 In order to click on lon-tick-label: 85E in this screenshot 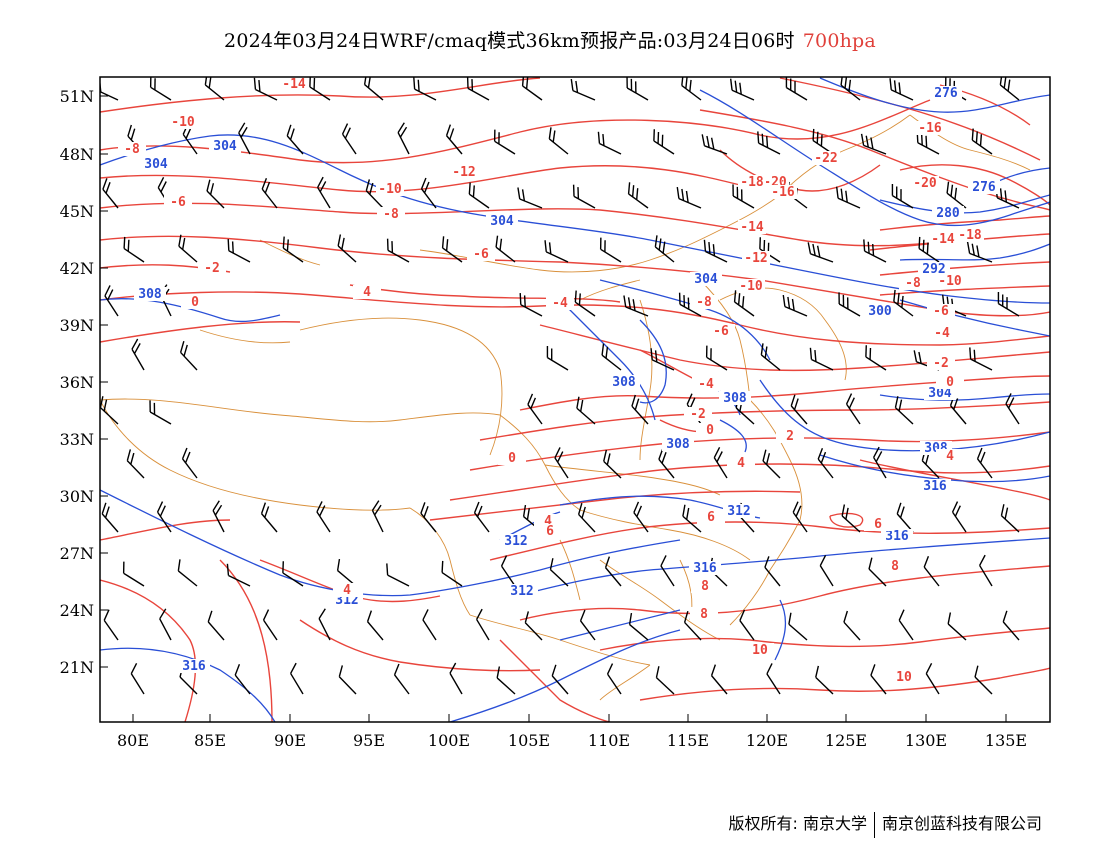, I will do `click(210, 740)`.